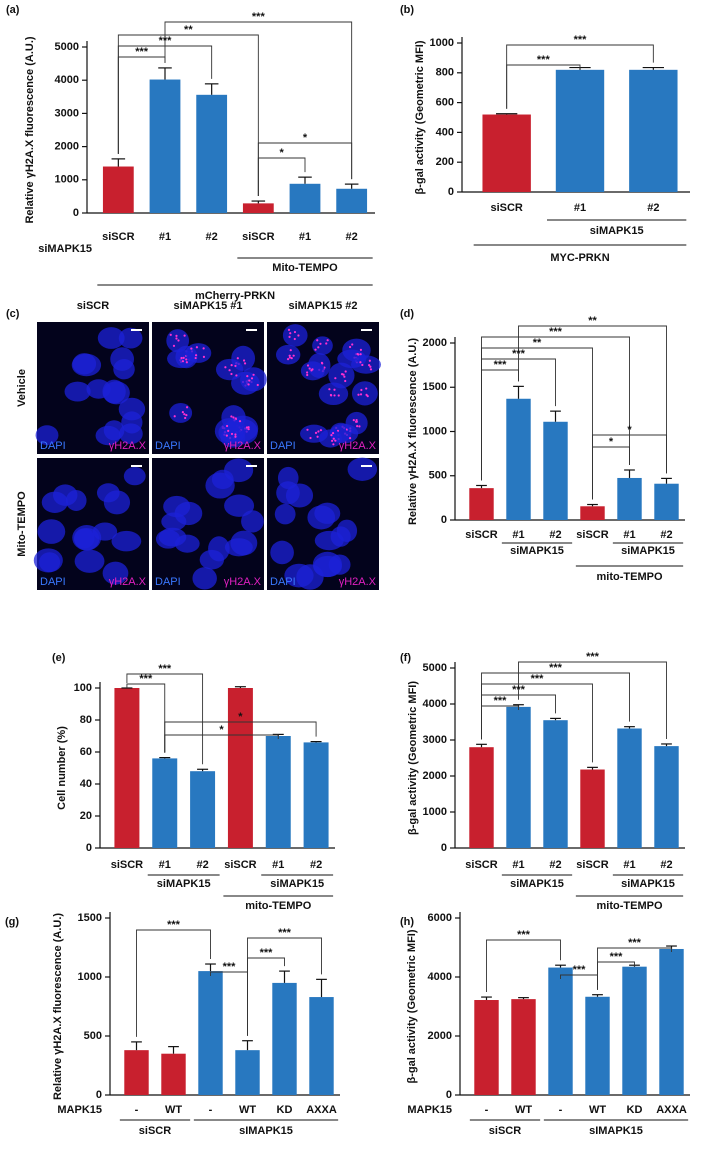 The image size is (709, 1152). I want to click on y-tick-label: 40, so click(86, 784).